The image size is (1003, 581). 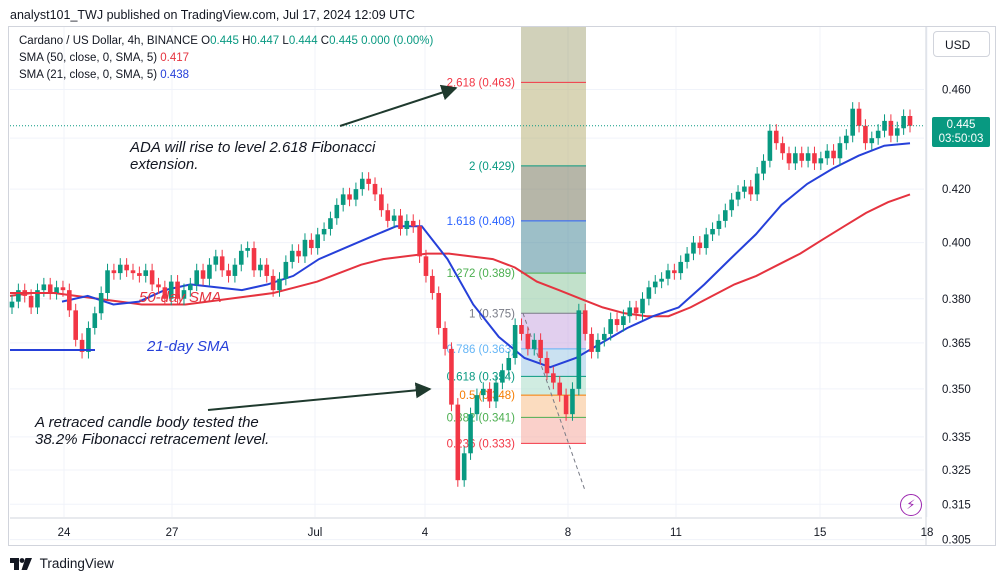 What do you see at coordinates (481, 350) in the screenshot?
I see `fib-level-label: 0.786 (0.363)` at bounding box center [481, 350].